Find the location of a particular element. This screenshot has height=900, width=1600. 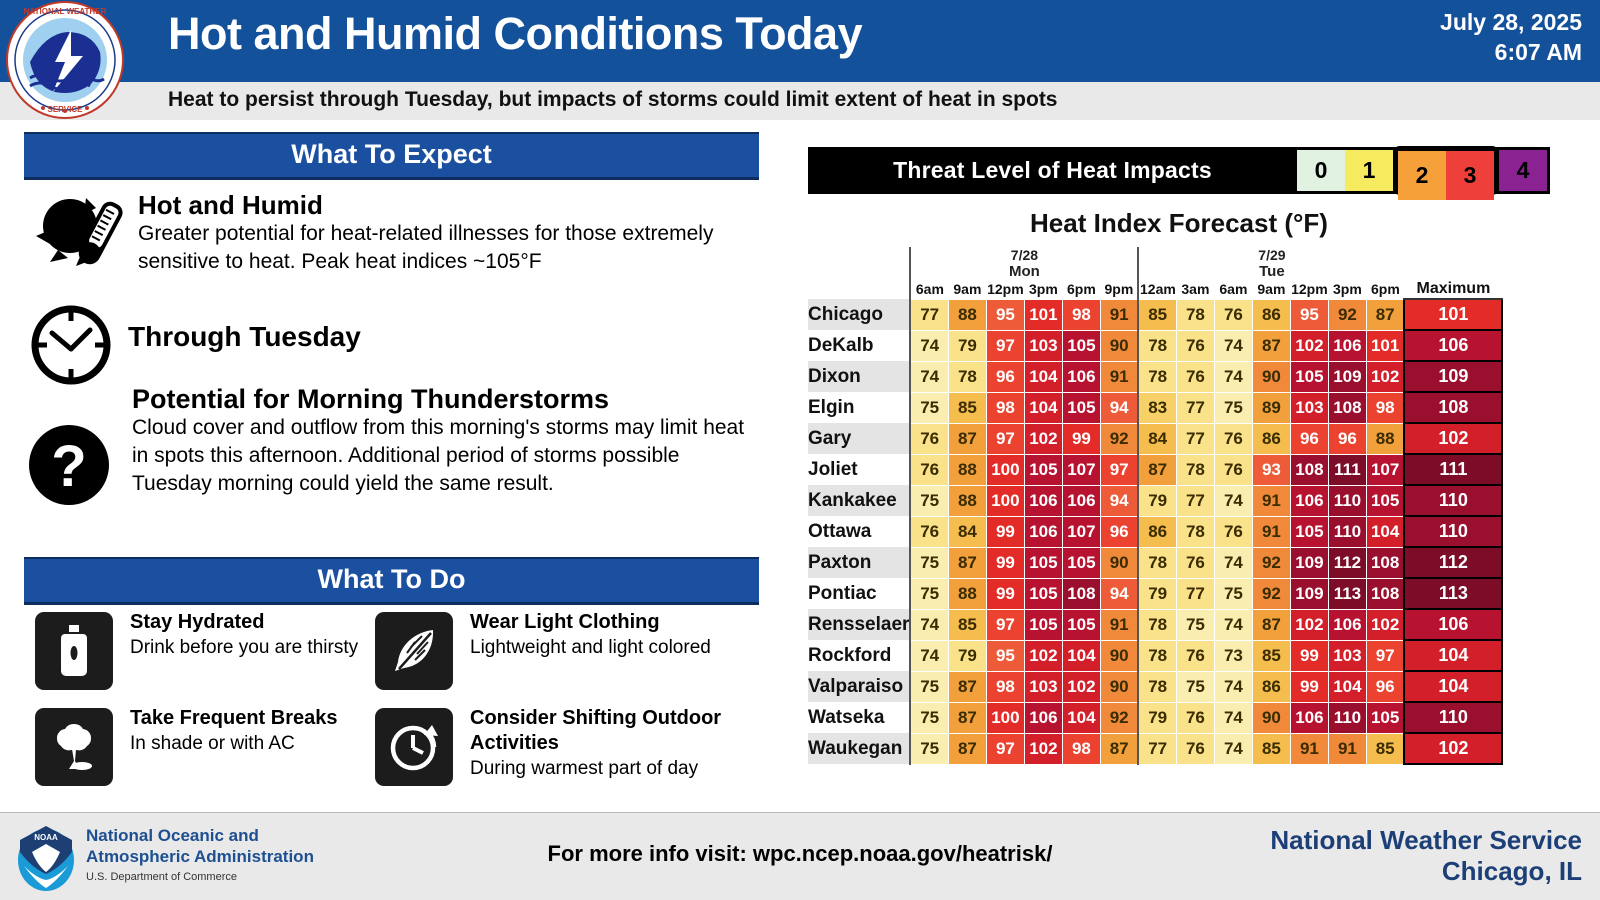

heat-index-cell: 109 is located at coordinates (1347, 376).